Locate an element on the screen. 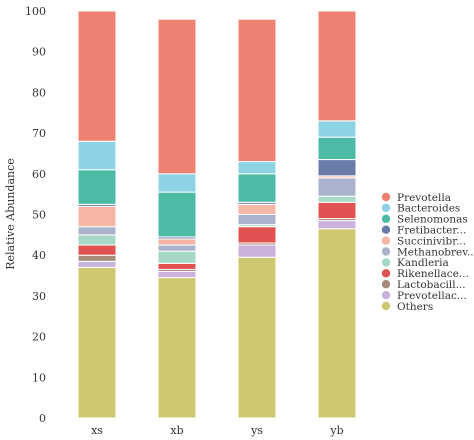 Image resolution: width=474 pixels, height=440 pixels. x-axis: xs xb ys yb is located at coordinates (217, 430).